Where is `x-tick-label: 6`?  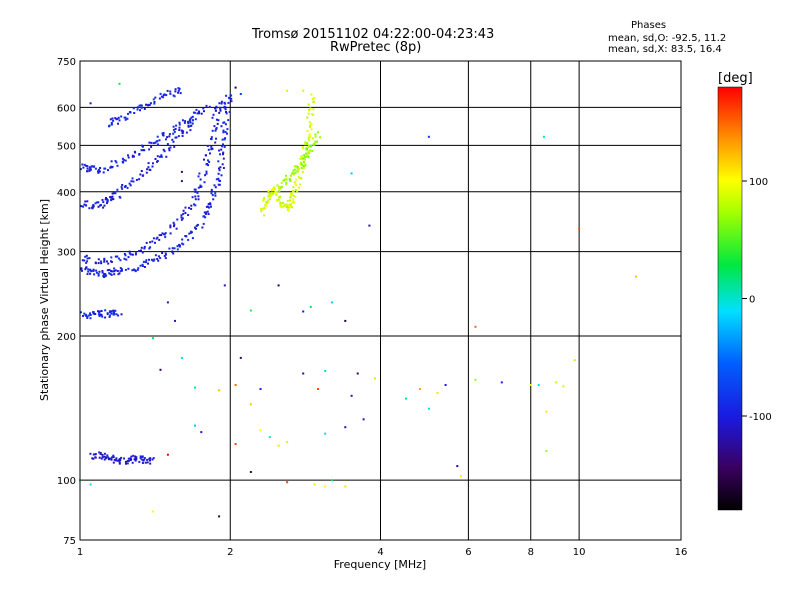
x-tick-label: 6 is located at coordinates (468, 552).